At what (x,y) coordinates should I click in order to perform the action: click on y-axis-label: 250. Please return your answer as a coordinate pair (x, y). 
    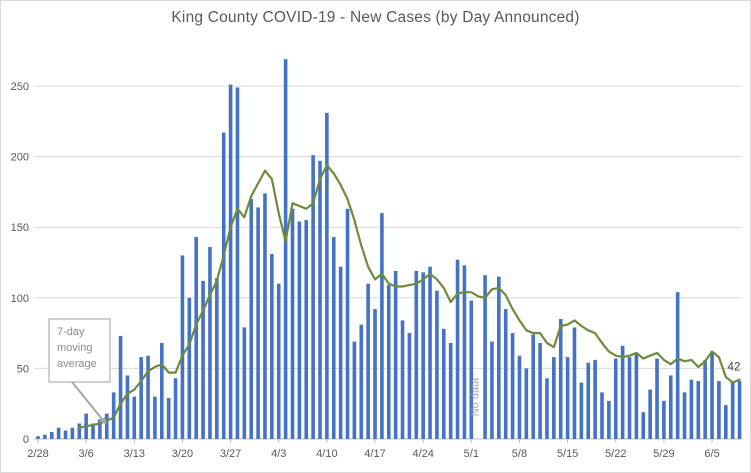
    Looking at the image, I should click on (20, 87).